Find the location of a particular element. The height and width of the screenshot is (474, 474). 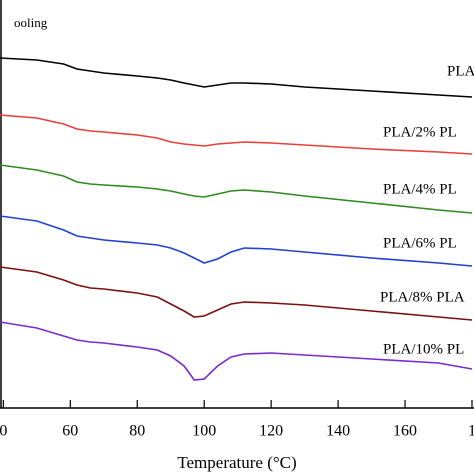

x-tick-label: 60 is located at coordinates (70, 431).